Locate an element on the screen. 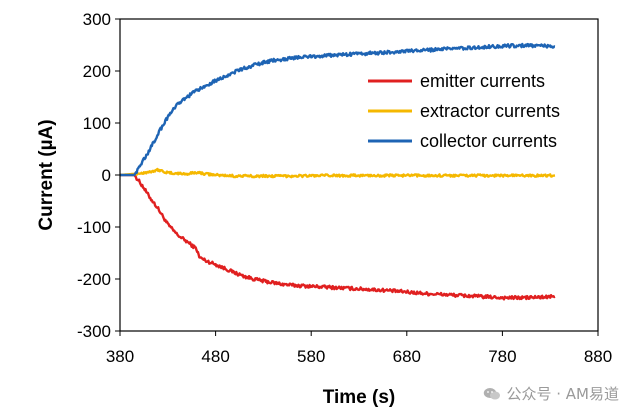  x-tick-label: 680 is located at coordinates (407, 356).